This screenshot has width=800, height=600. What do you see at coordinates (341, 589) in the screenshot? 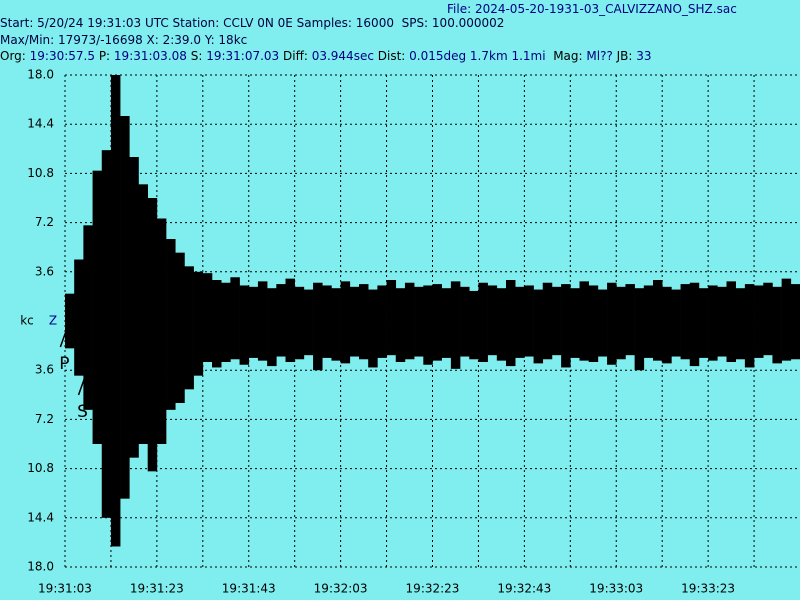
I see `x-tick-label: 19:32:03` at bounding box center [341, 589].